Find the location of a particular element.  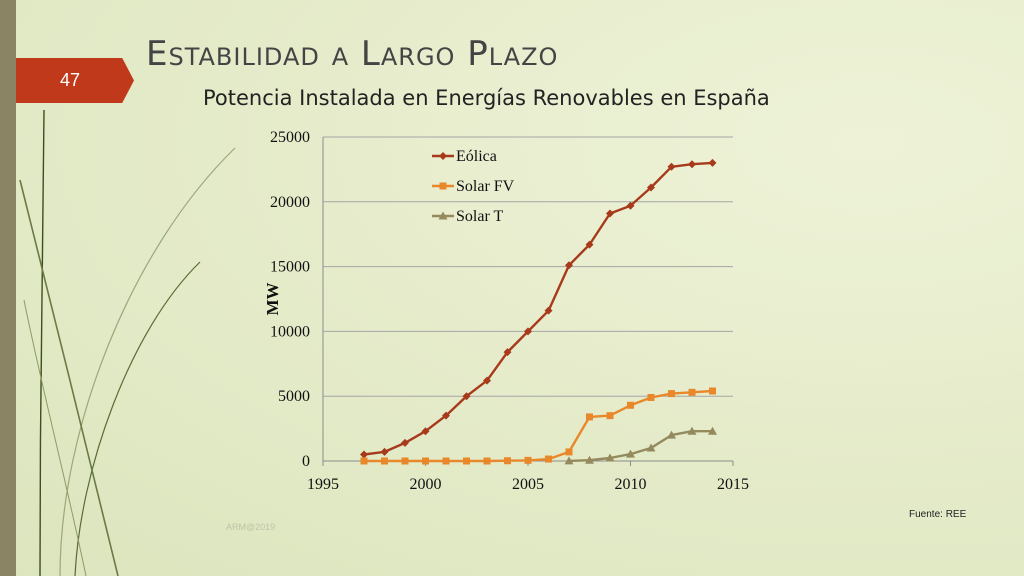

x-tick-label: 2015 is located at coordinates (733, 484).